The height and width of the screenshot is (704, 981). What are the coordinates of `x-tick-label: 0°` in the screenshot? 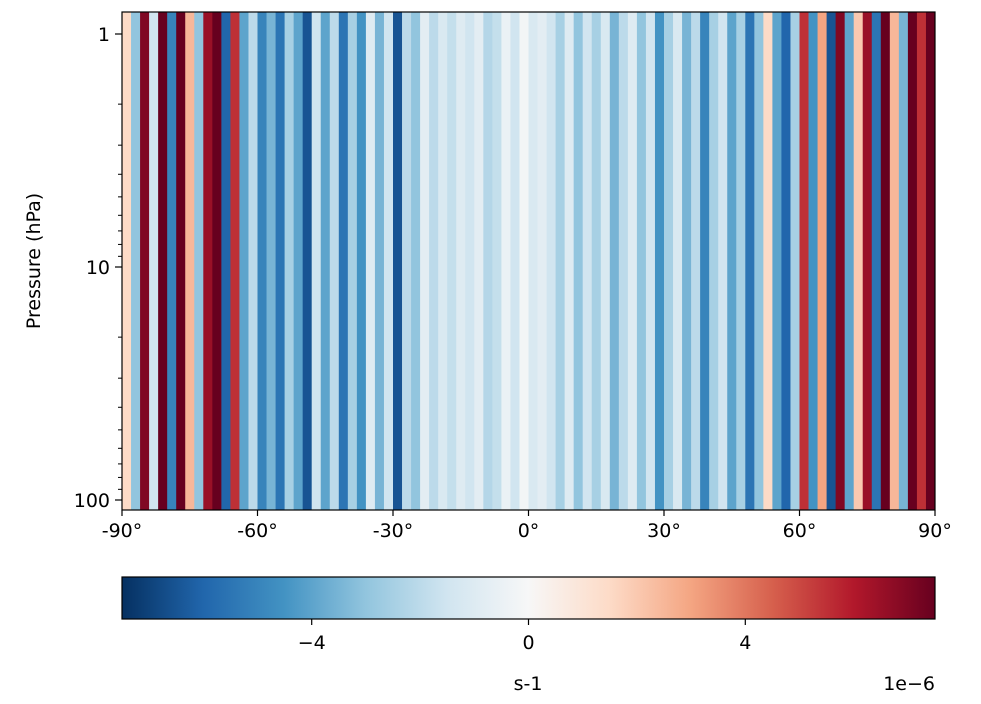 It's located at (529, 531).